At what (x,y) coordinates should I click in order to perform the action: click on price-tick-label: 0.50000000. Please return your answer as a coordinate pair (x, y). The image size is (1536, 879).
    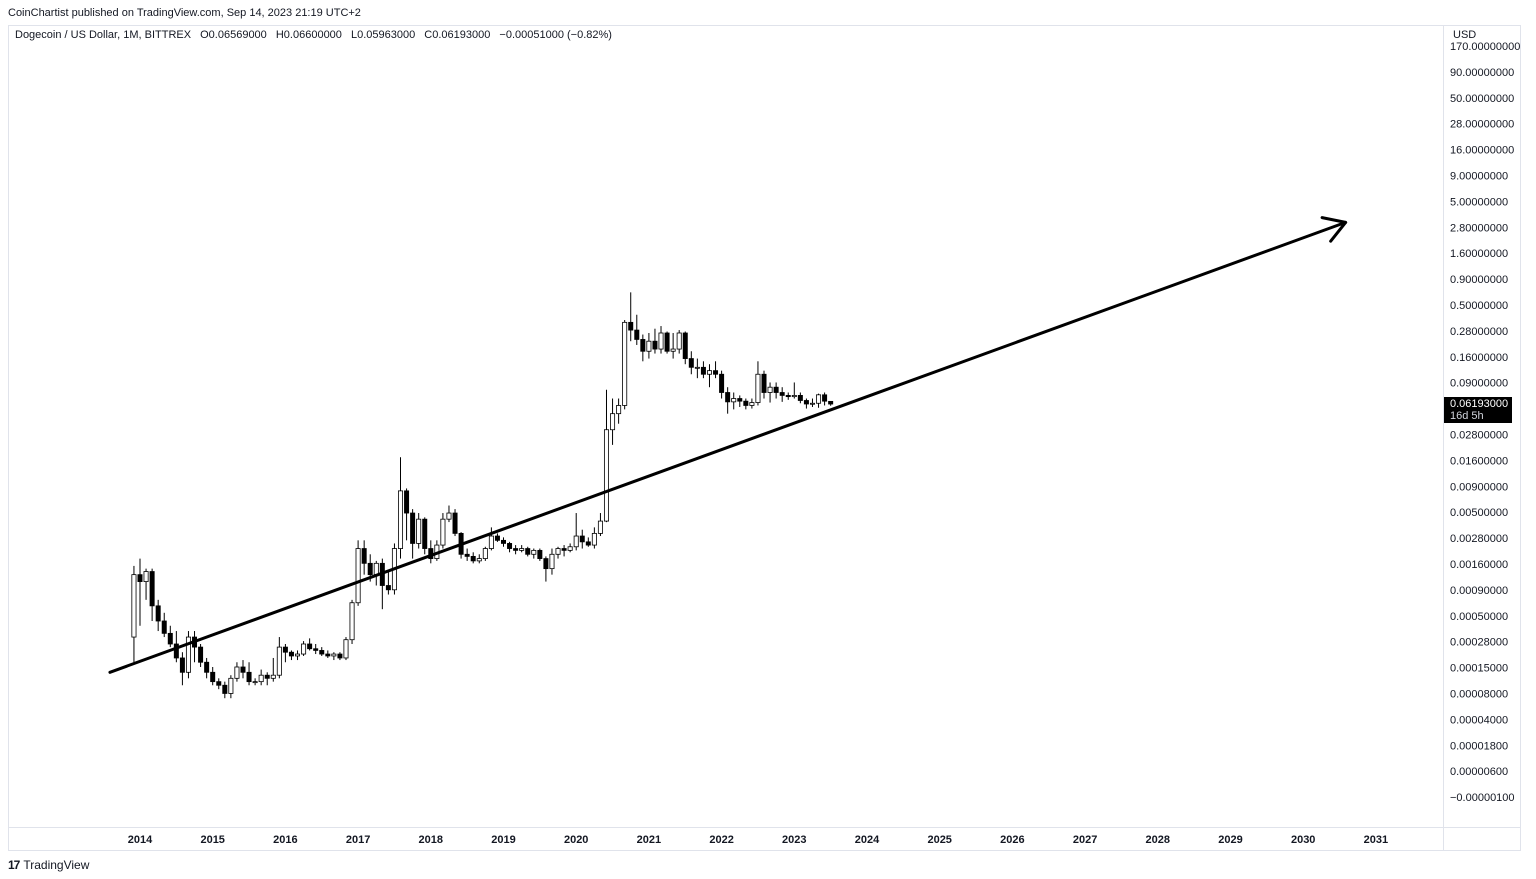
    Looking at the image, I should click on (1479, 306).